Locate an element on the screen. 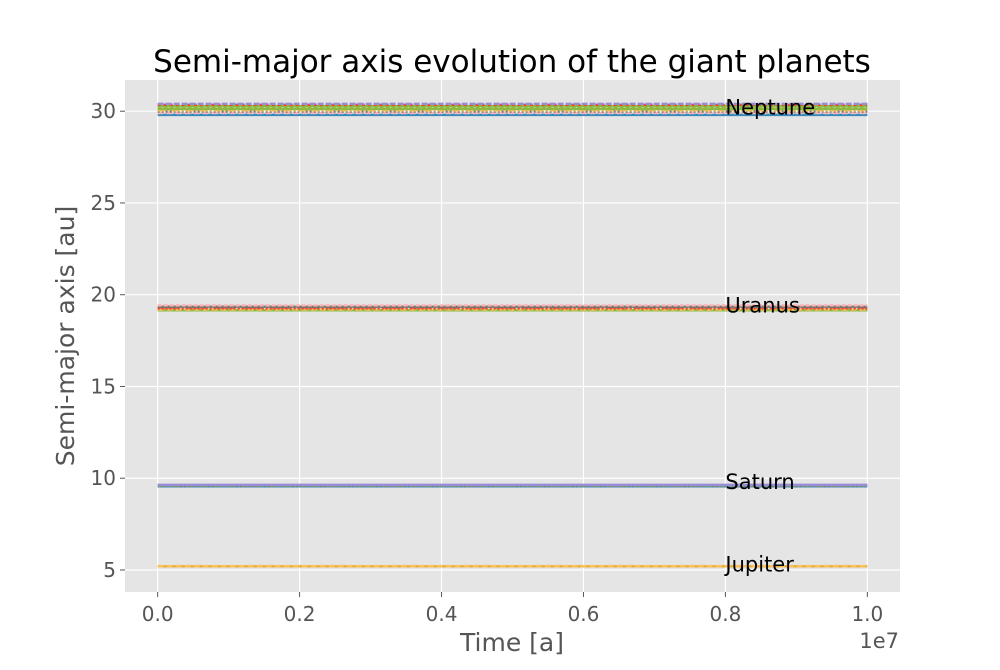 Image resolution: width=1000 pixels, height=670 pixels. x-tick-label: 0.4 is located at coordinates (442, 614).